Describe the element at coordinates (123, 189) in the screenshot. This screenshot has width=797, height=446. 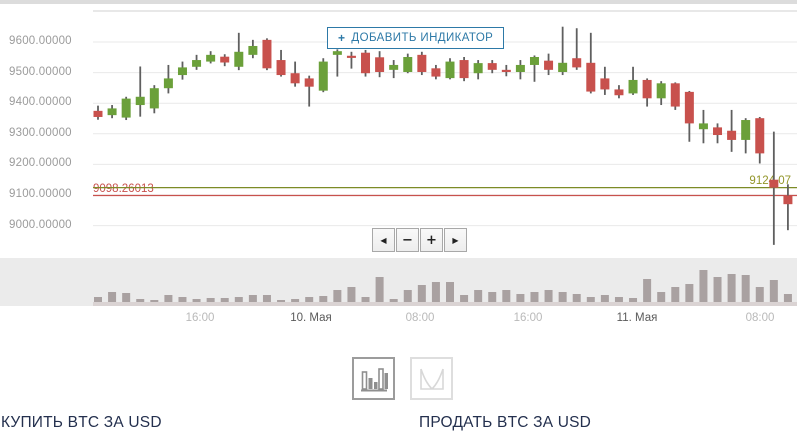
I see `buy-price-label: 9098.26013` at that location.